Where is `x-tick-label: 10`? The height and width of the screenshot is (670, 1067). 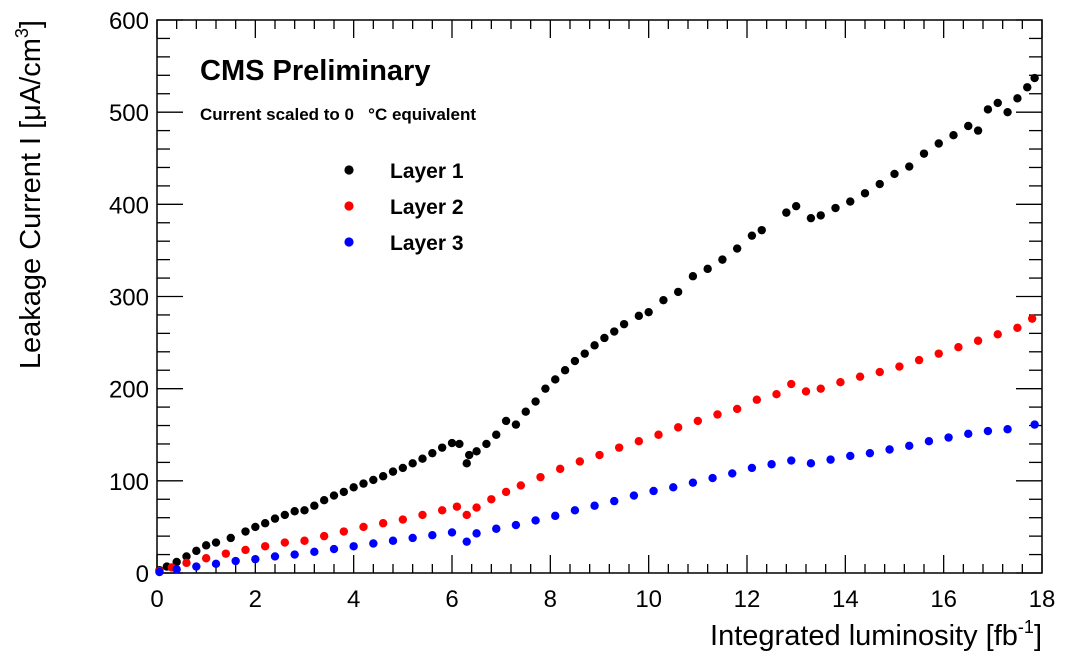 x-tick-label: 10 is located at coordinates (648, 599).